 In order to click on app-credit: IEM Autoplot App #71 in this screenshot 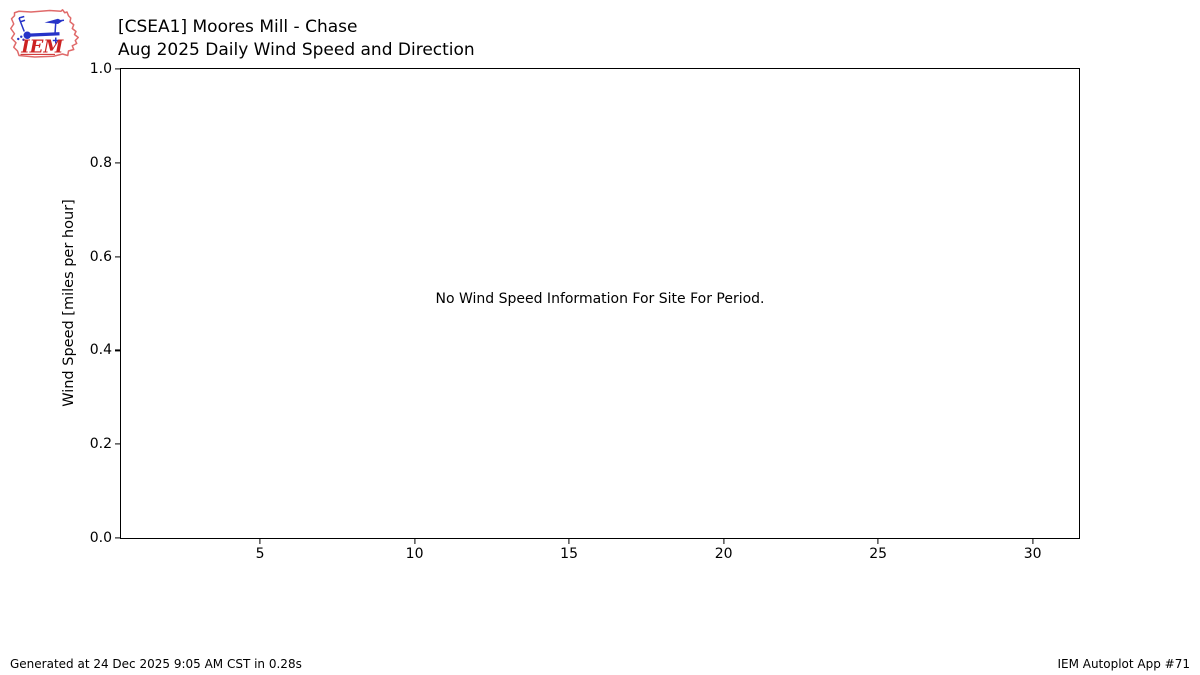, I will do `click(1123, 664)`.